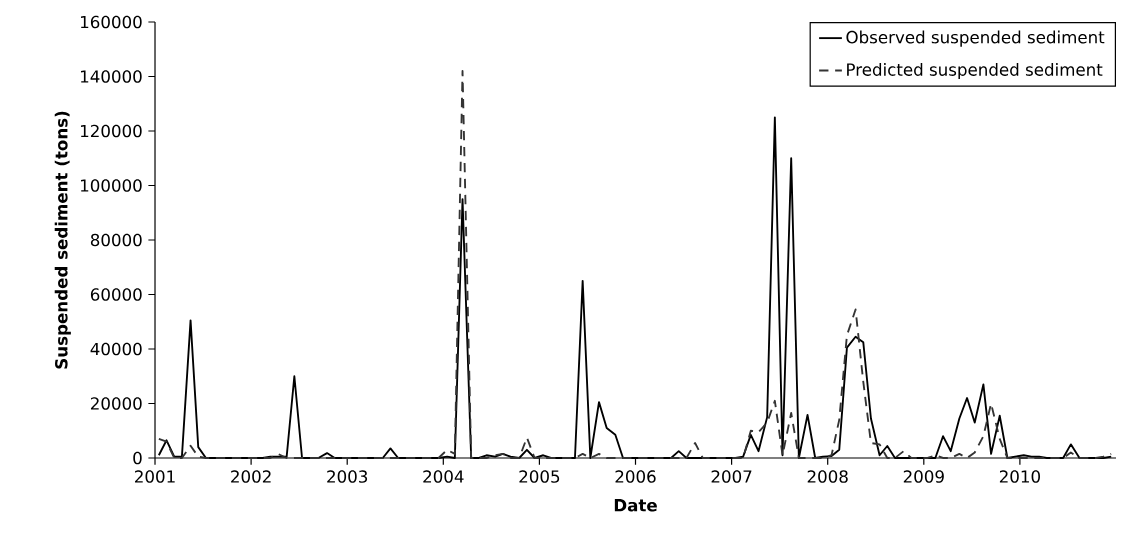 The width and height of the screenshot is (1124, 545). Describe the element at coordinates (111, 22) in the screenshot. I see `y-tick-label: 160000` at that location.